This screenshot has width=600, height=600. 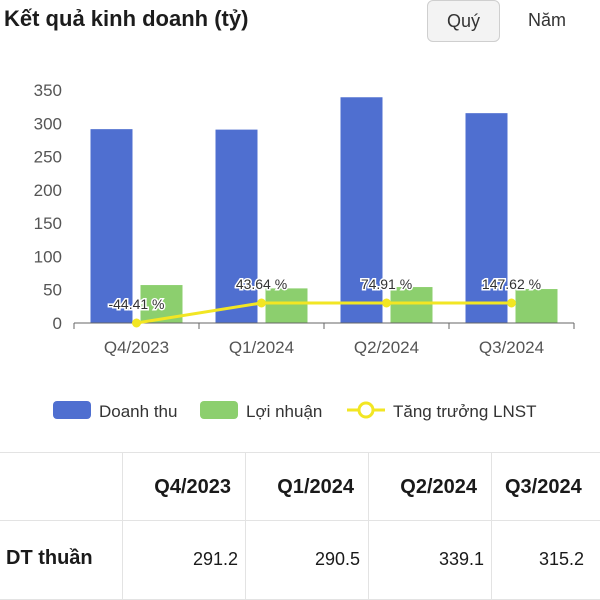 I want to click on y-tick-label: 350, so click(x=48, y=90).